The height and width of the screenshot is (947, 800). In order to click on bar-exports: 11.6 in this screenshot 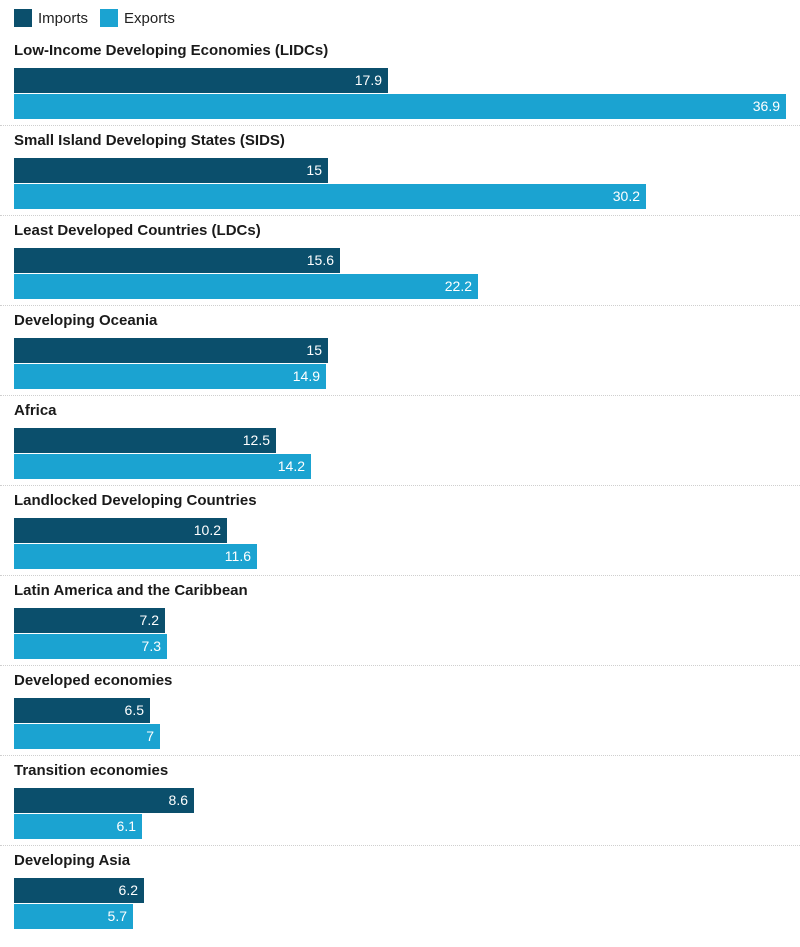, I will do `click(135, 556)`.